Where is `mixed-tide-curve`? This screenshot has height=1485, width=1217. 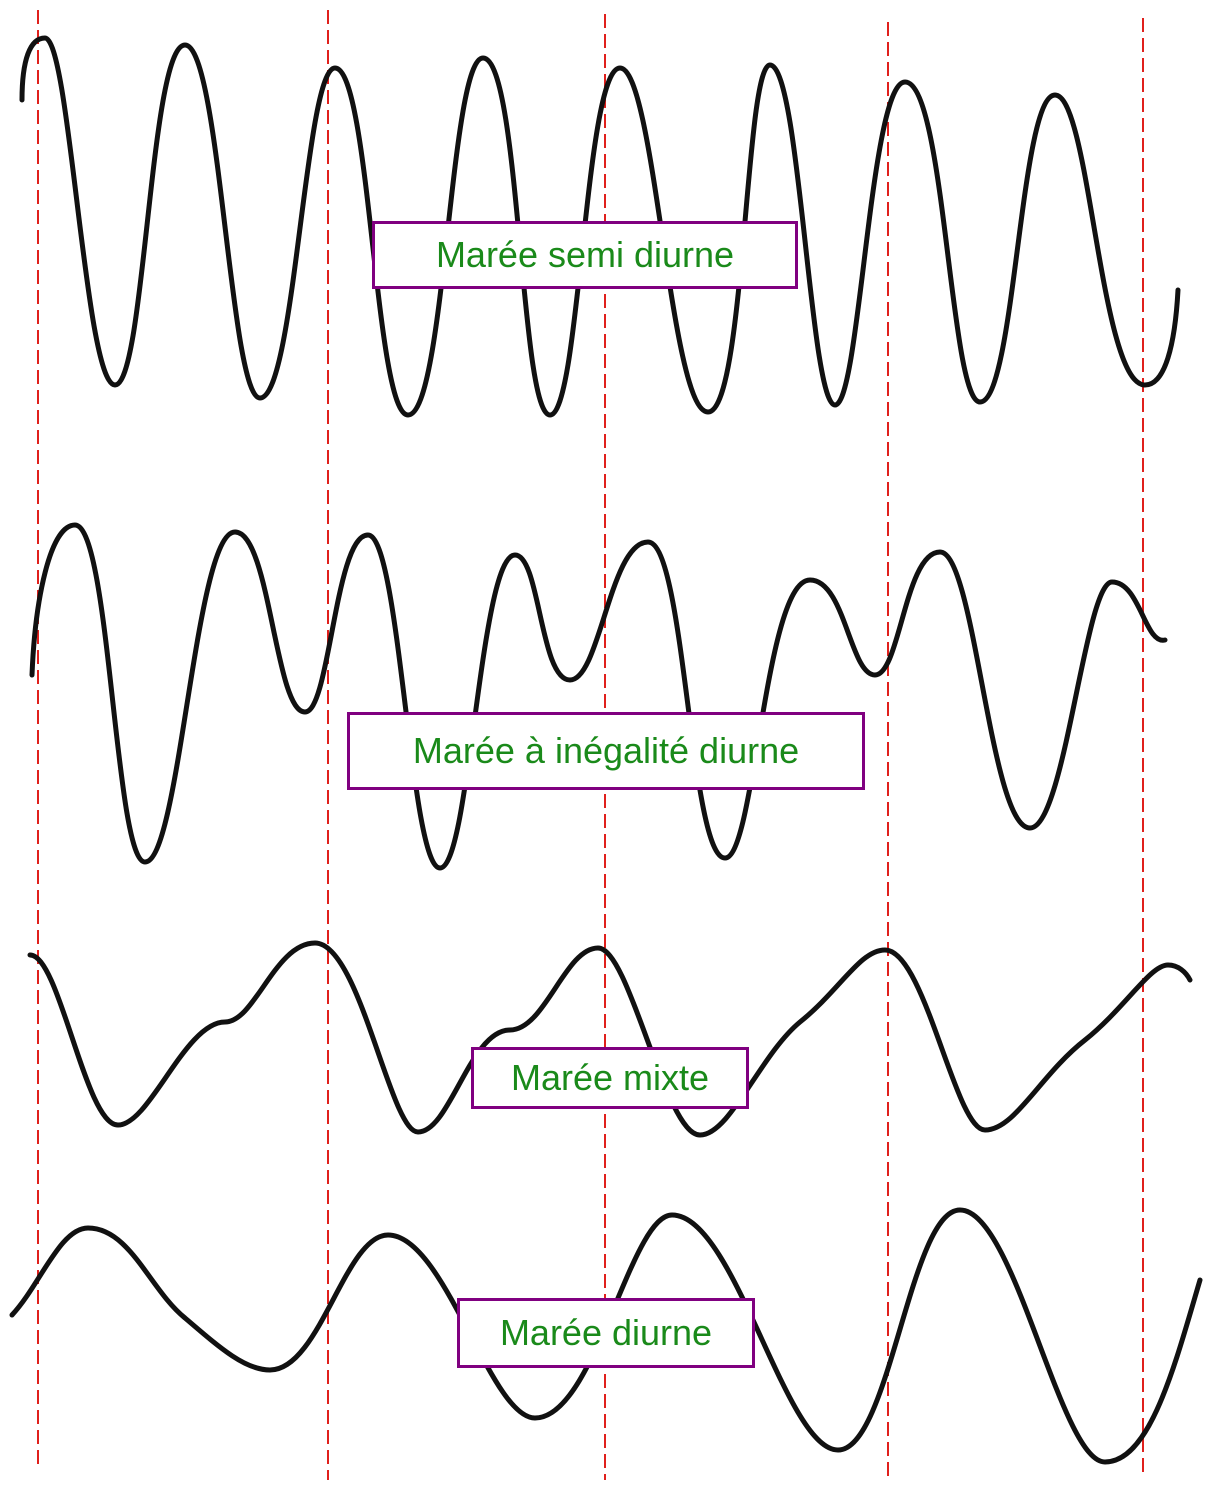 mixed-tide-curve is located at coordinates (610, 1039).